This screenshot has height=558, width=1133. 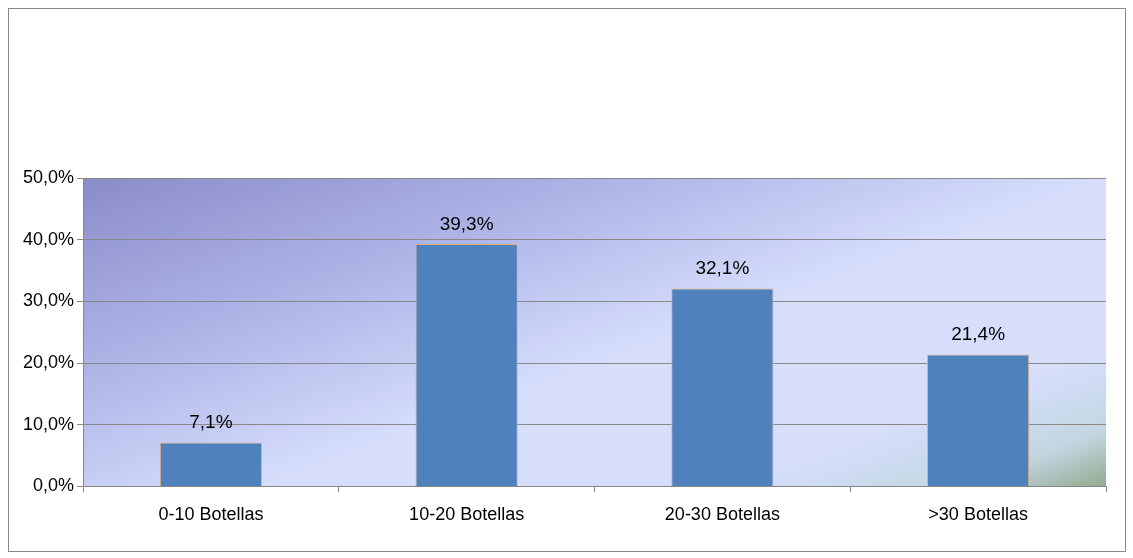 What do you see at coordinates (978, 334) in the screenshot?
I see `data-label: 21,4%` at bounding box center [978, 334].